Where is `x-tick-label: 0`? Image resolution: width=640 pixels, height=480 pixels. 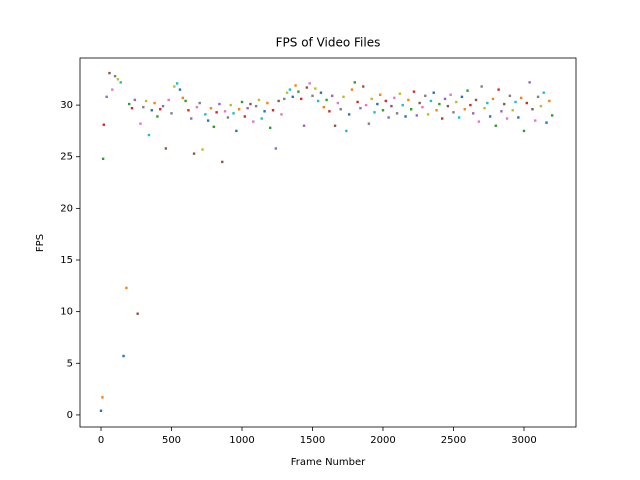 x-tick-label: 0 is located at coordinates (101, 440).